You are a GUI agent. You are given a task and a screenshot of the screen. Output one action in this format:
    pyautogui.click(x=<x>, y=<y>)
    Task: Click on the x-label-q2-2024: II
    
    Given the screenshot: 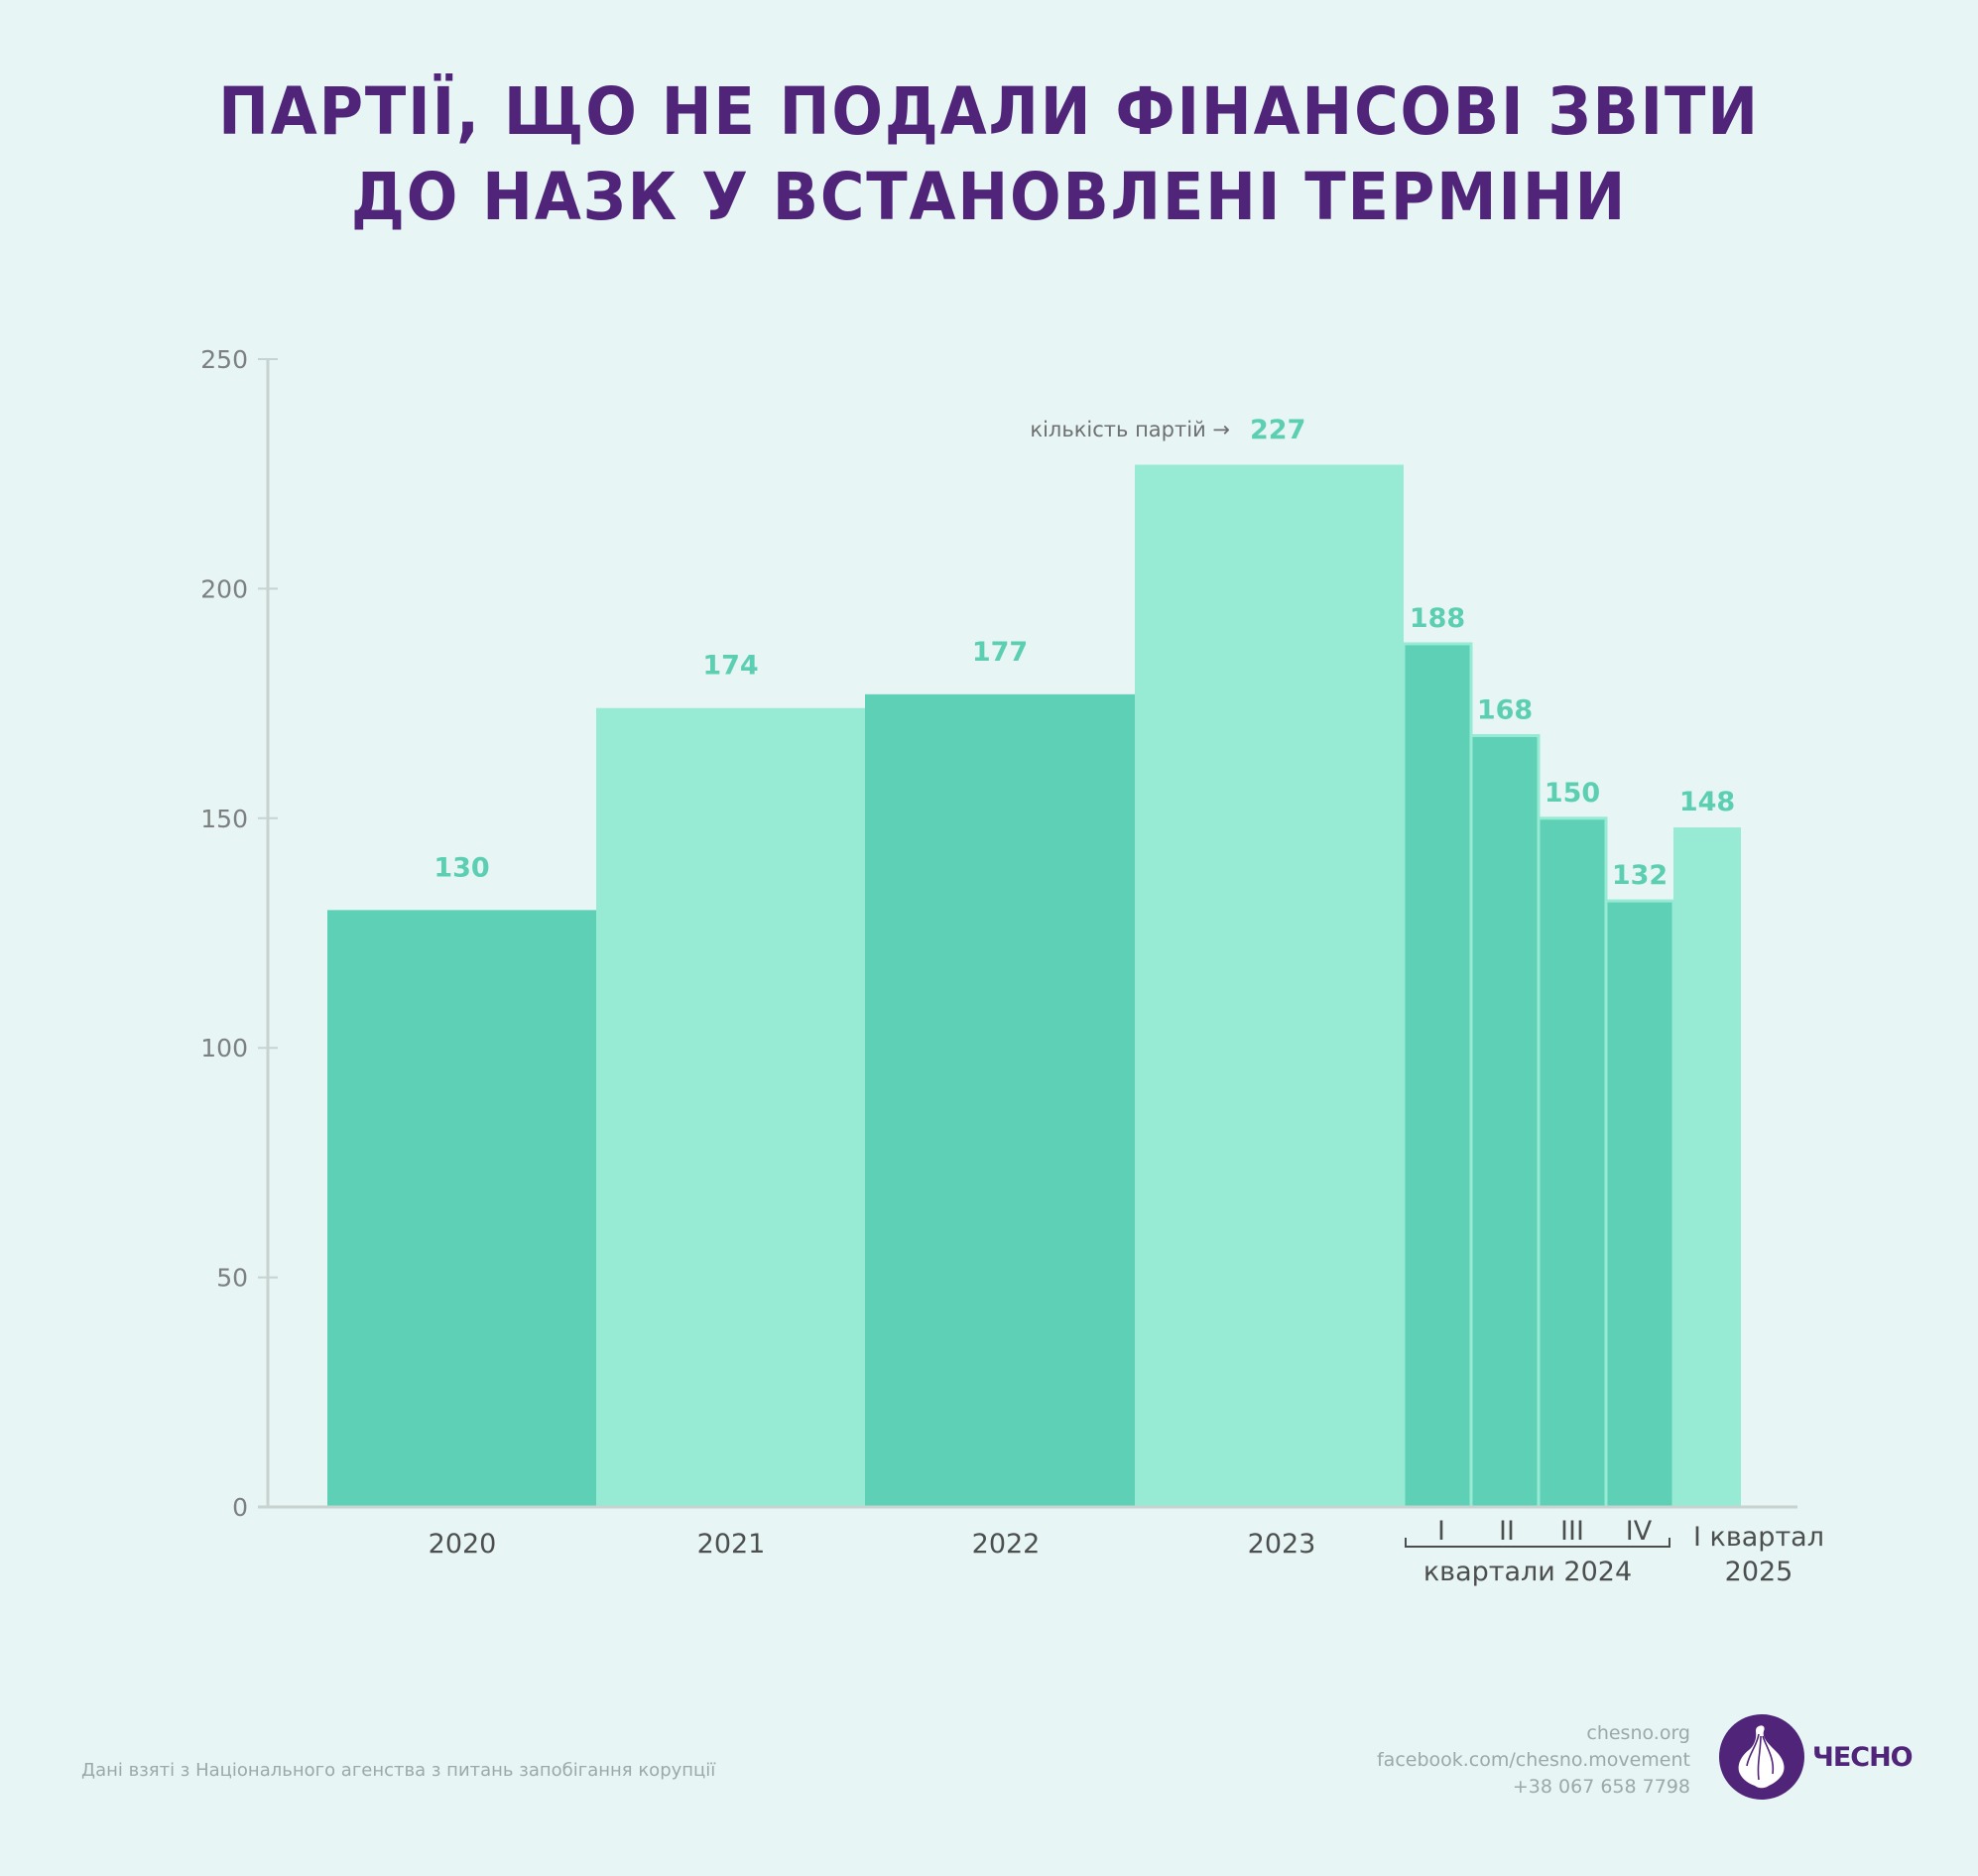 What is the action you would take?
    pyautogui.click(x=1507, y=1531)
    